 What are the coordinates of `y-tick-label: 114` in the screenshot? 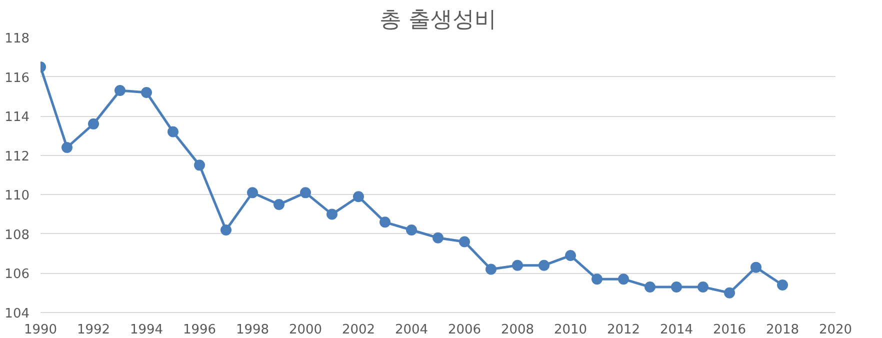 It's located at (17, 118).